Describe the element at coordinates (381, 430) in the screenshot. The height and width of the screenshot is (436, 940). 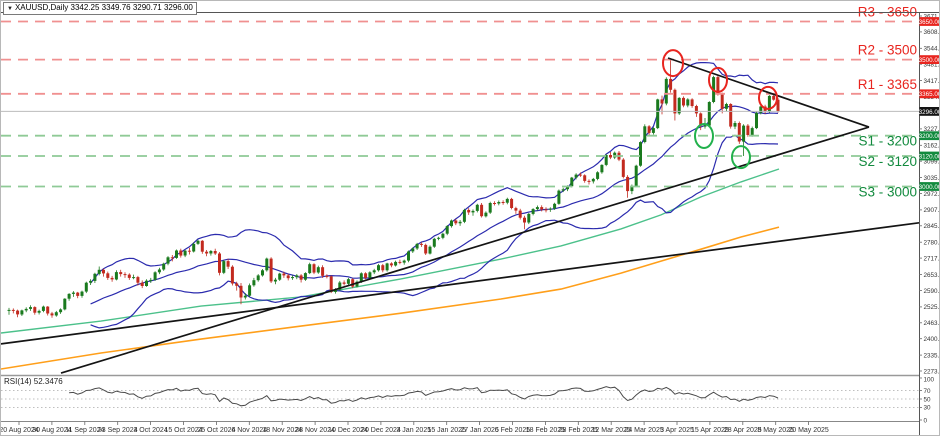
I see `date-tick-label: 20 Dec 2024` at that location.